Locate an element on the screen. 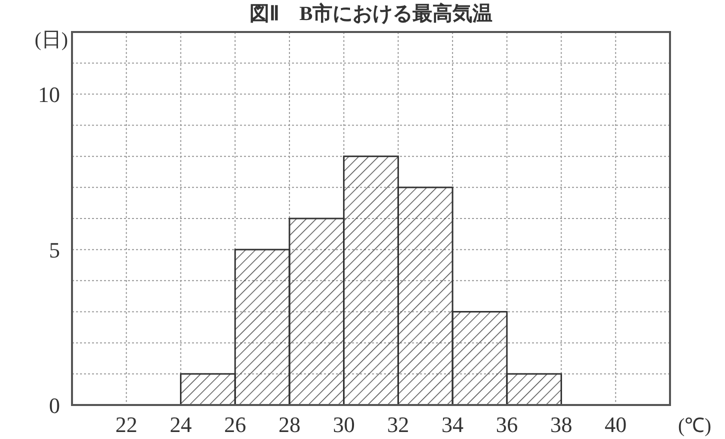 The image size is (725, 439). chart-title: 図Ⅱ B市における最高気温 is located at coordinates (371, 13).